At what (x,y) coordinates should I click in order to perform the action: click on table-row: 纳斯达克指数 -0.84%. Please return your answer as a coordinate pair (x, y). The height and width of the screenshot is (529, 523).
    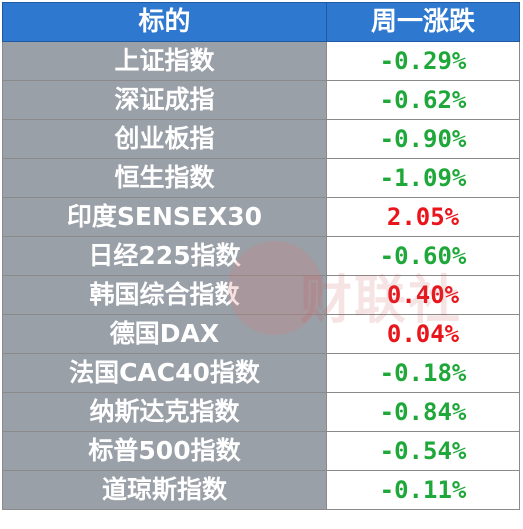
    Looking at the image, I should click on (261, 412).